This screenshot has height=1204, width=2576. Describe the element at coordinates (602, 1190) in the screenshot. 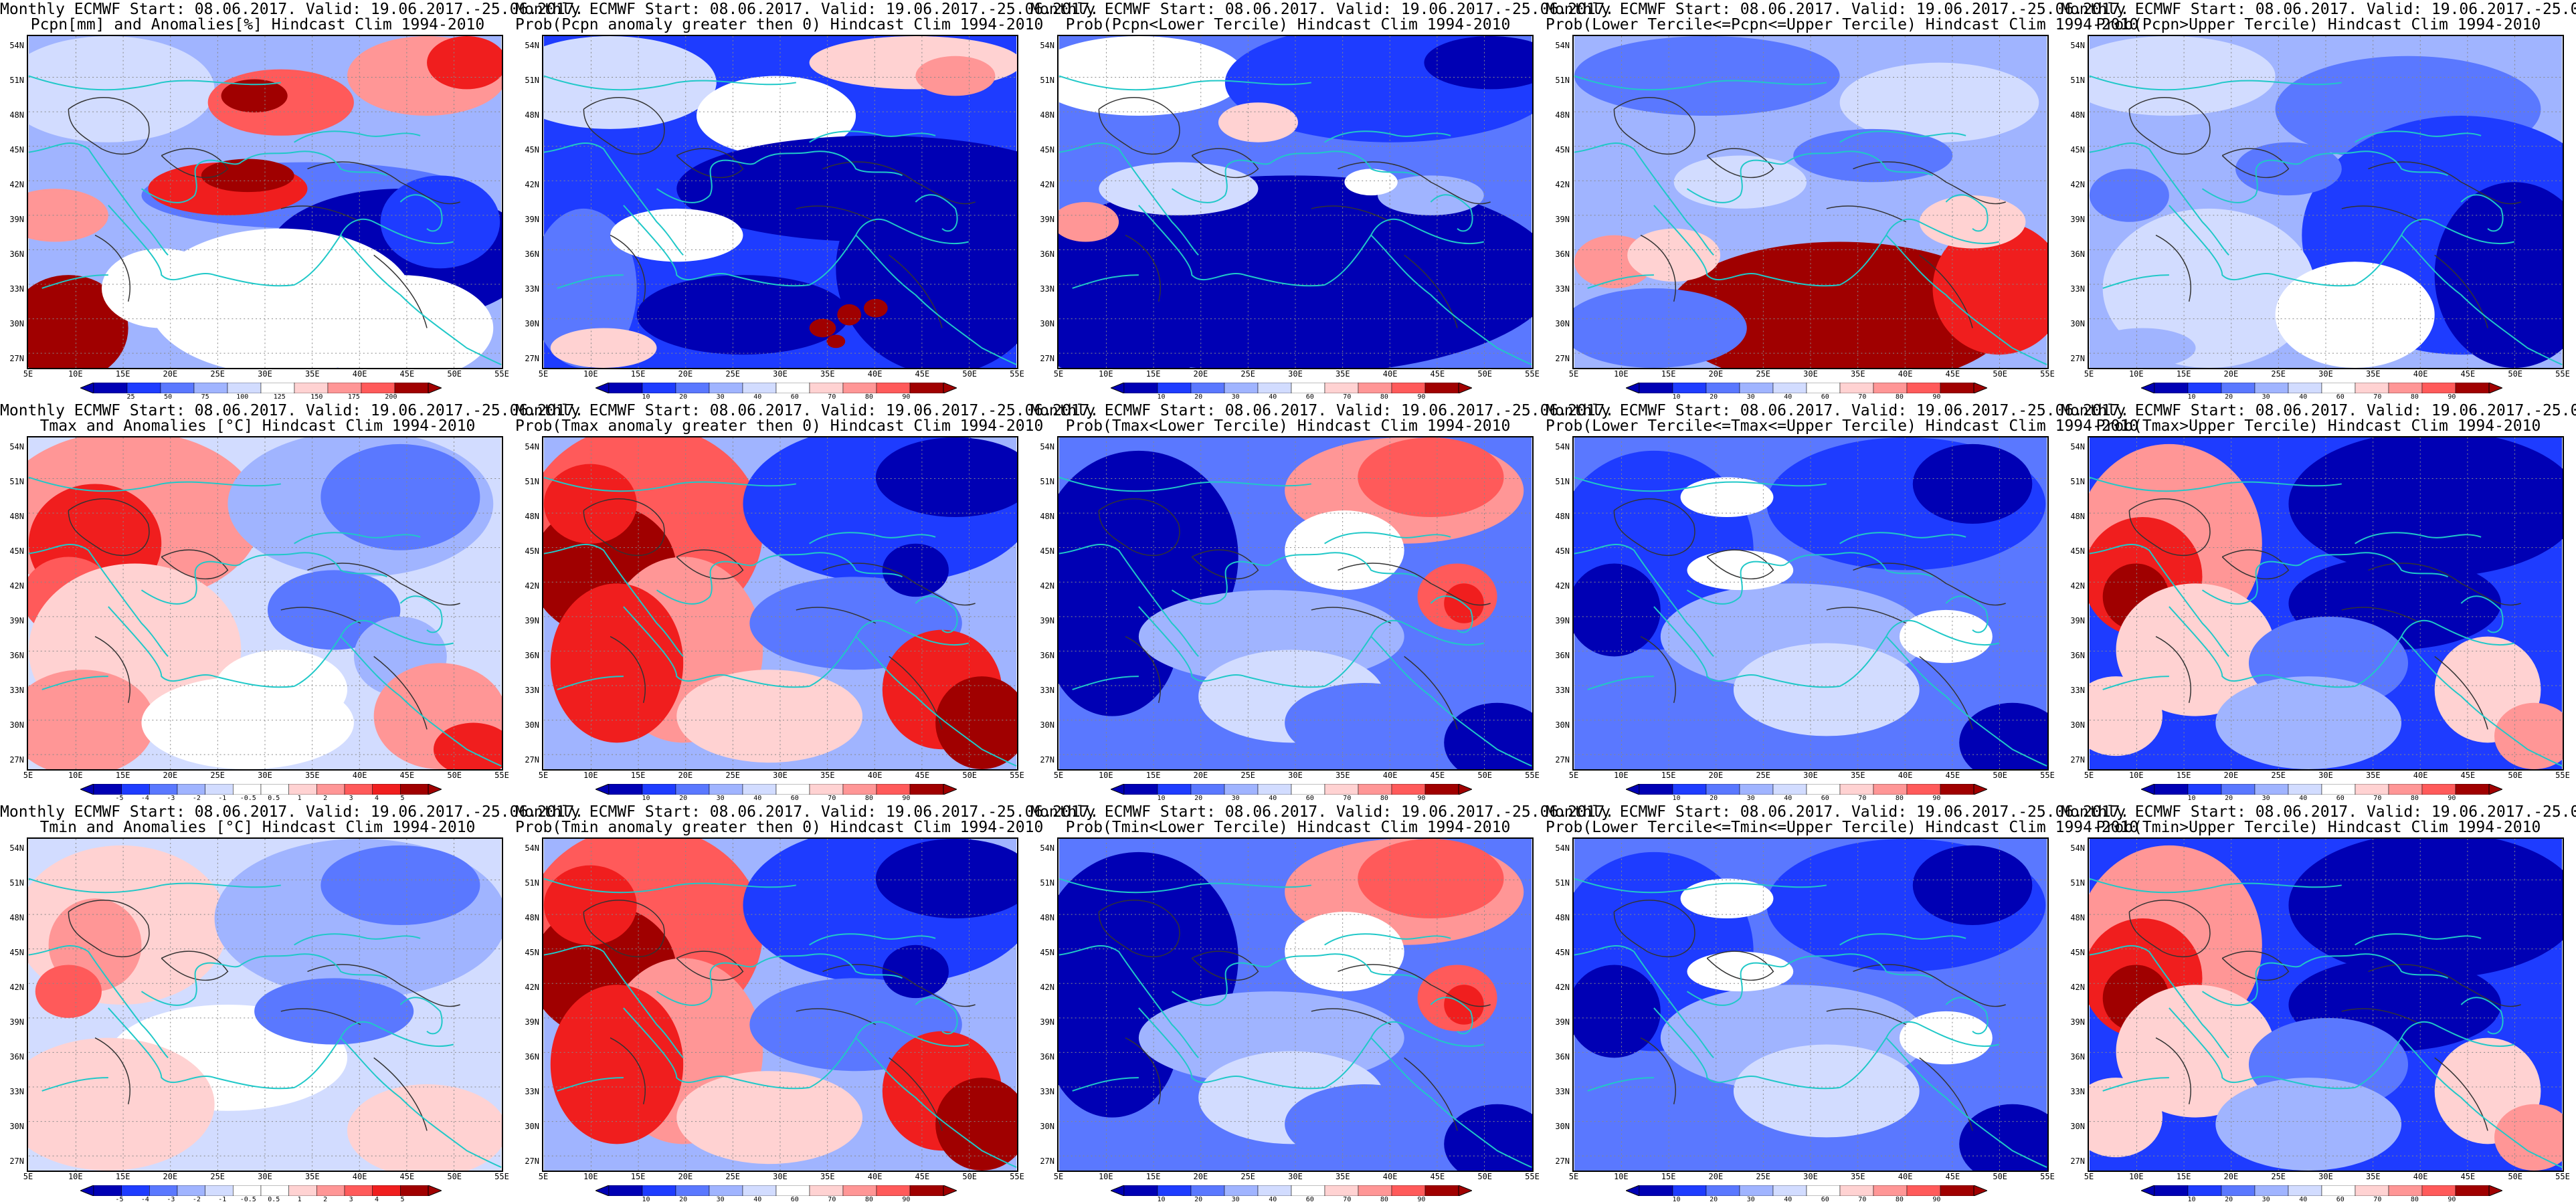

I see `colorbar-min-arrow` at that location.